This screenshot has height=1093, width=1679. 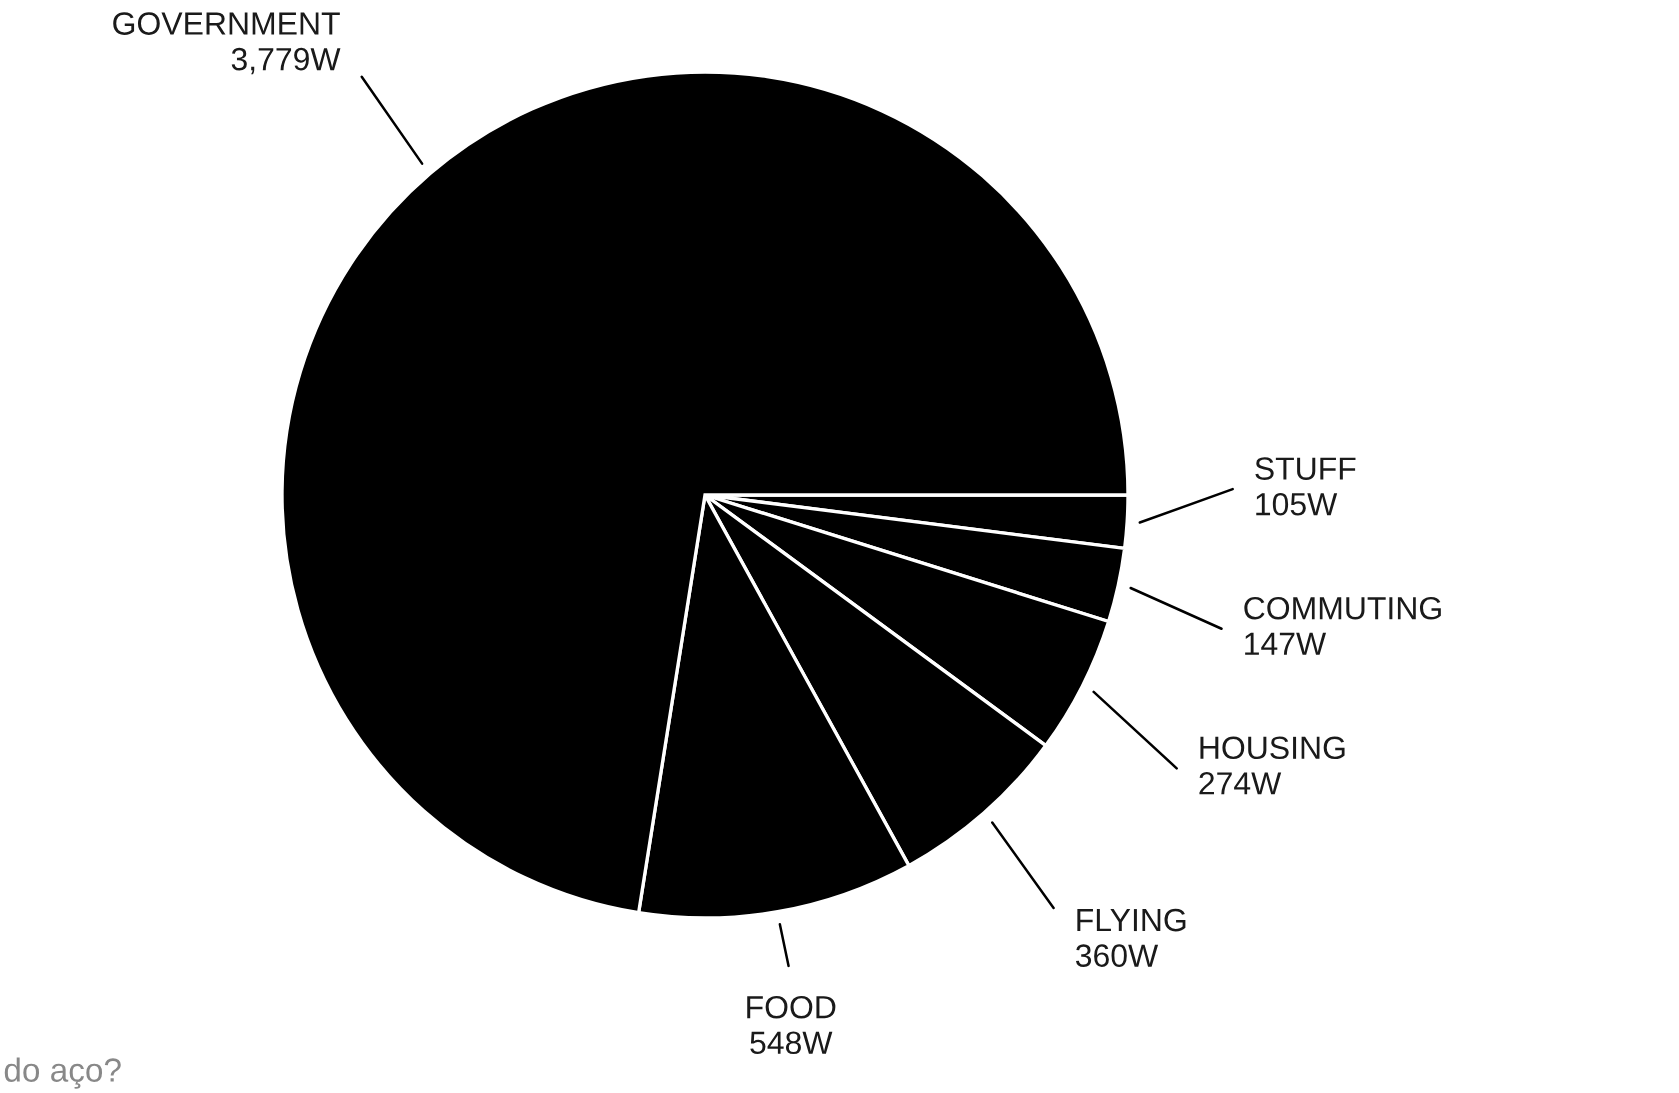 What do you see at coordinates (1286, 643) in the screenshot?
I see `data-label: 147W` at bounding box center [1286, 643].